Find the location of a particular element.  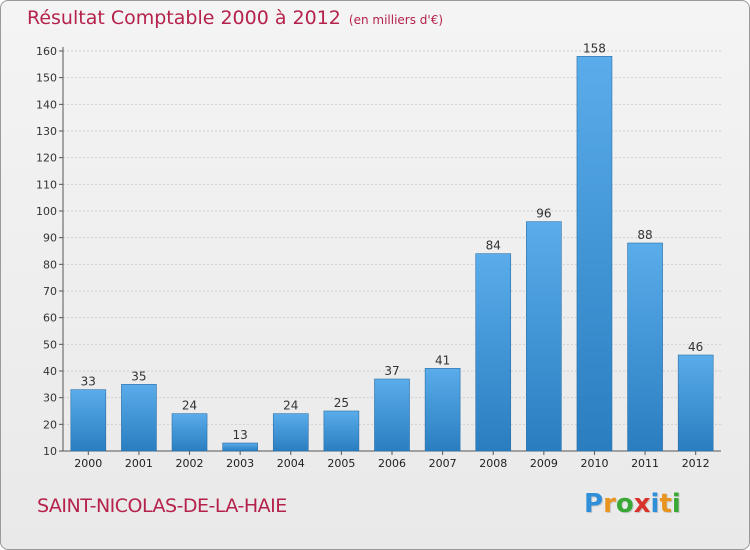

proxiti-logo: Proxiti is located at coordinates (632, 504).